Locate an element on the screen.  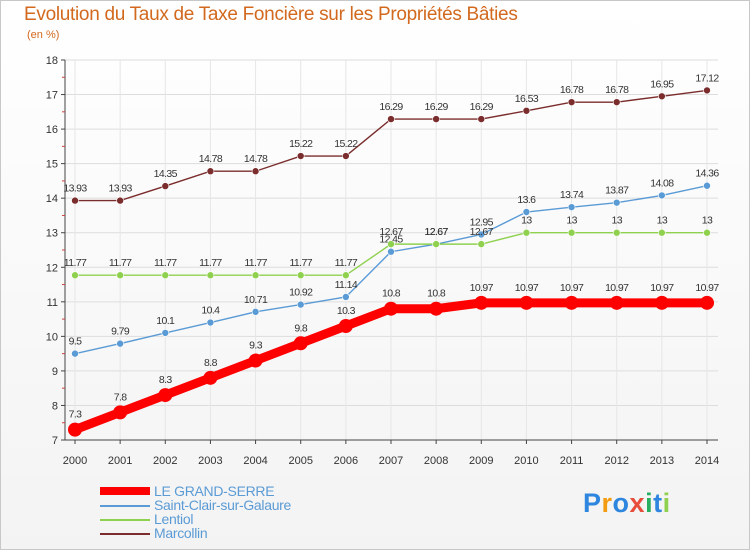
data-label: 9.79 is located at coordinates (120, 332).